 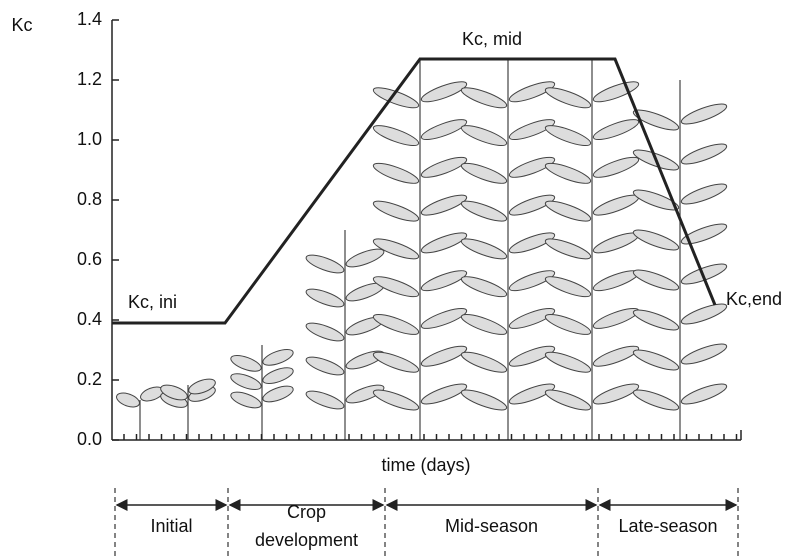 I want to click on y-tick-label: 1.0, so click(x=89, y=139).